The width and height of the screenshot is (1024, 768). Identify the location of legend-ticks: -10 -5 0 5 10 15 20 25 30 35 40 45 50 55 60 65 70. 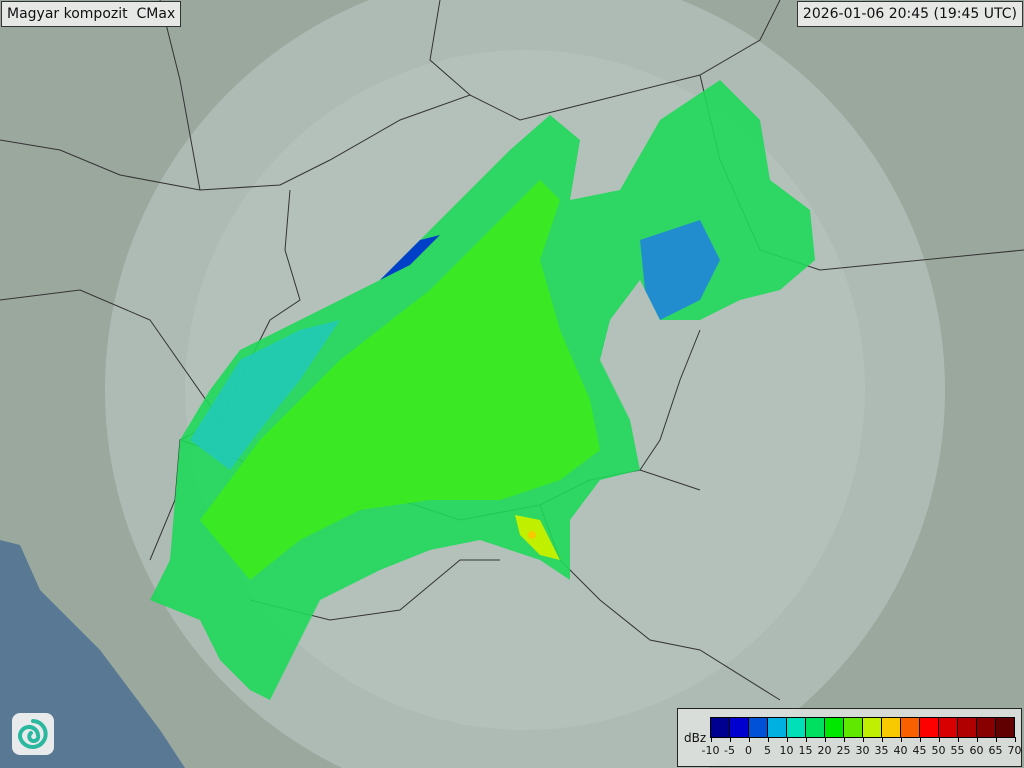
(862, 749).